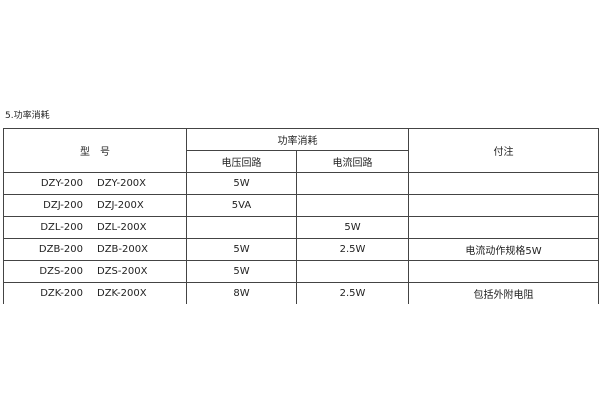 This screenshot has width=600, height=400. I want to click on model-cell: DZB-200 DZB-200X, so click(95, 249).